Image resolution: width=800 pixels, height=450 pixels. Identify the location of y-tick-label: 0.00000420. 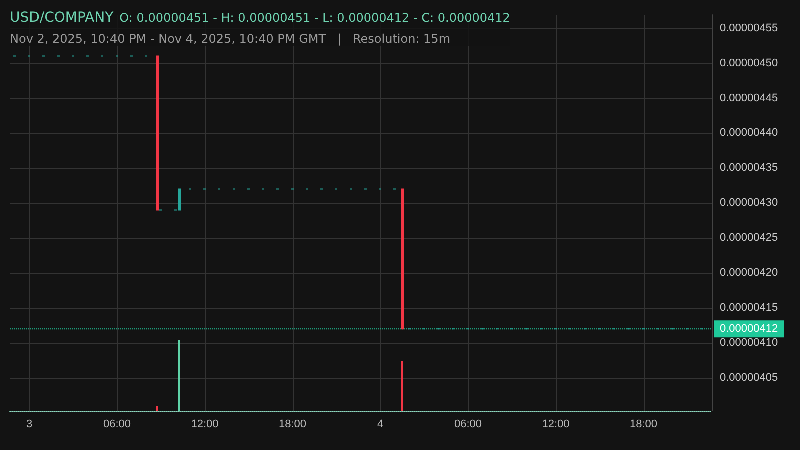
(749, 273).